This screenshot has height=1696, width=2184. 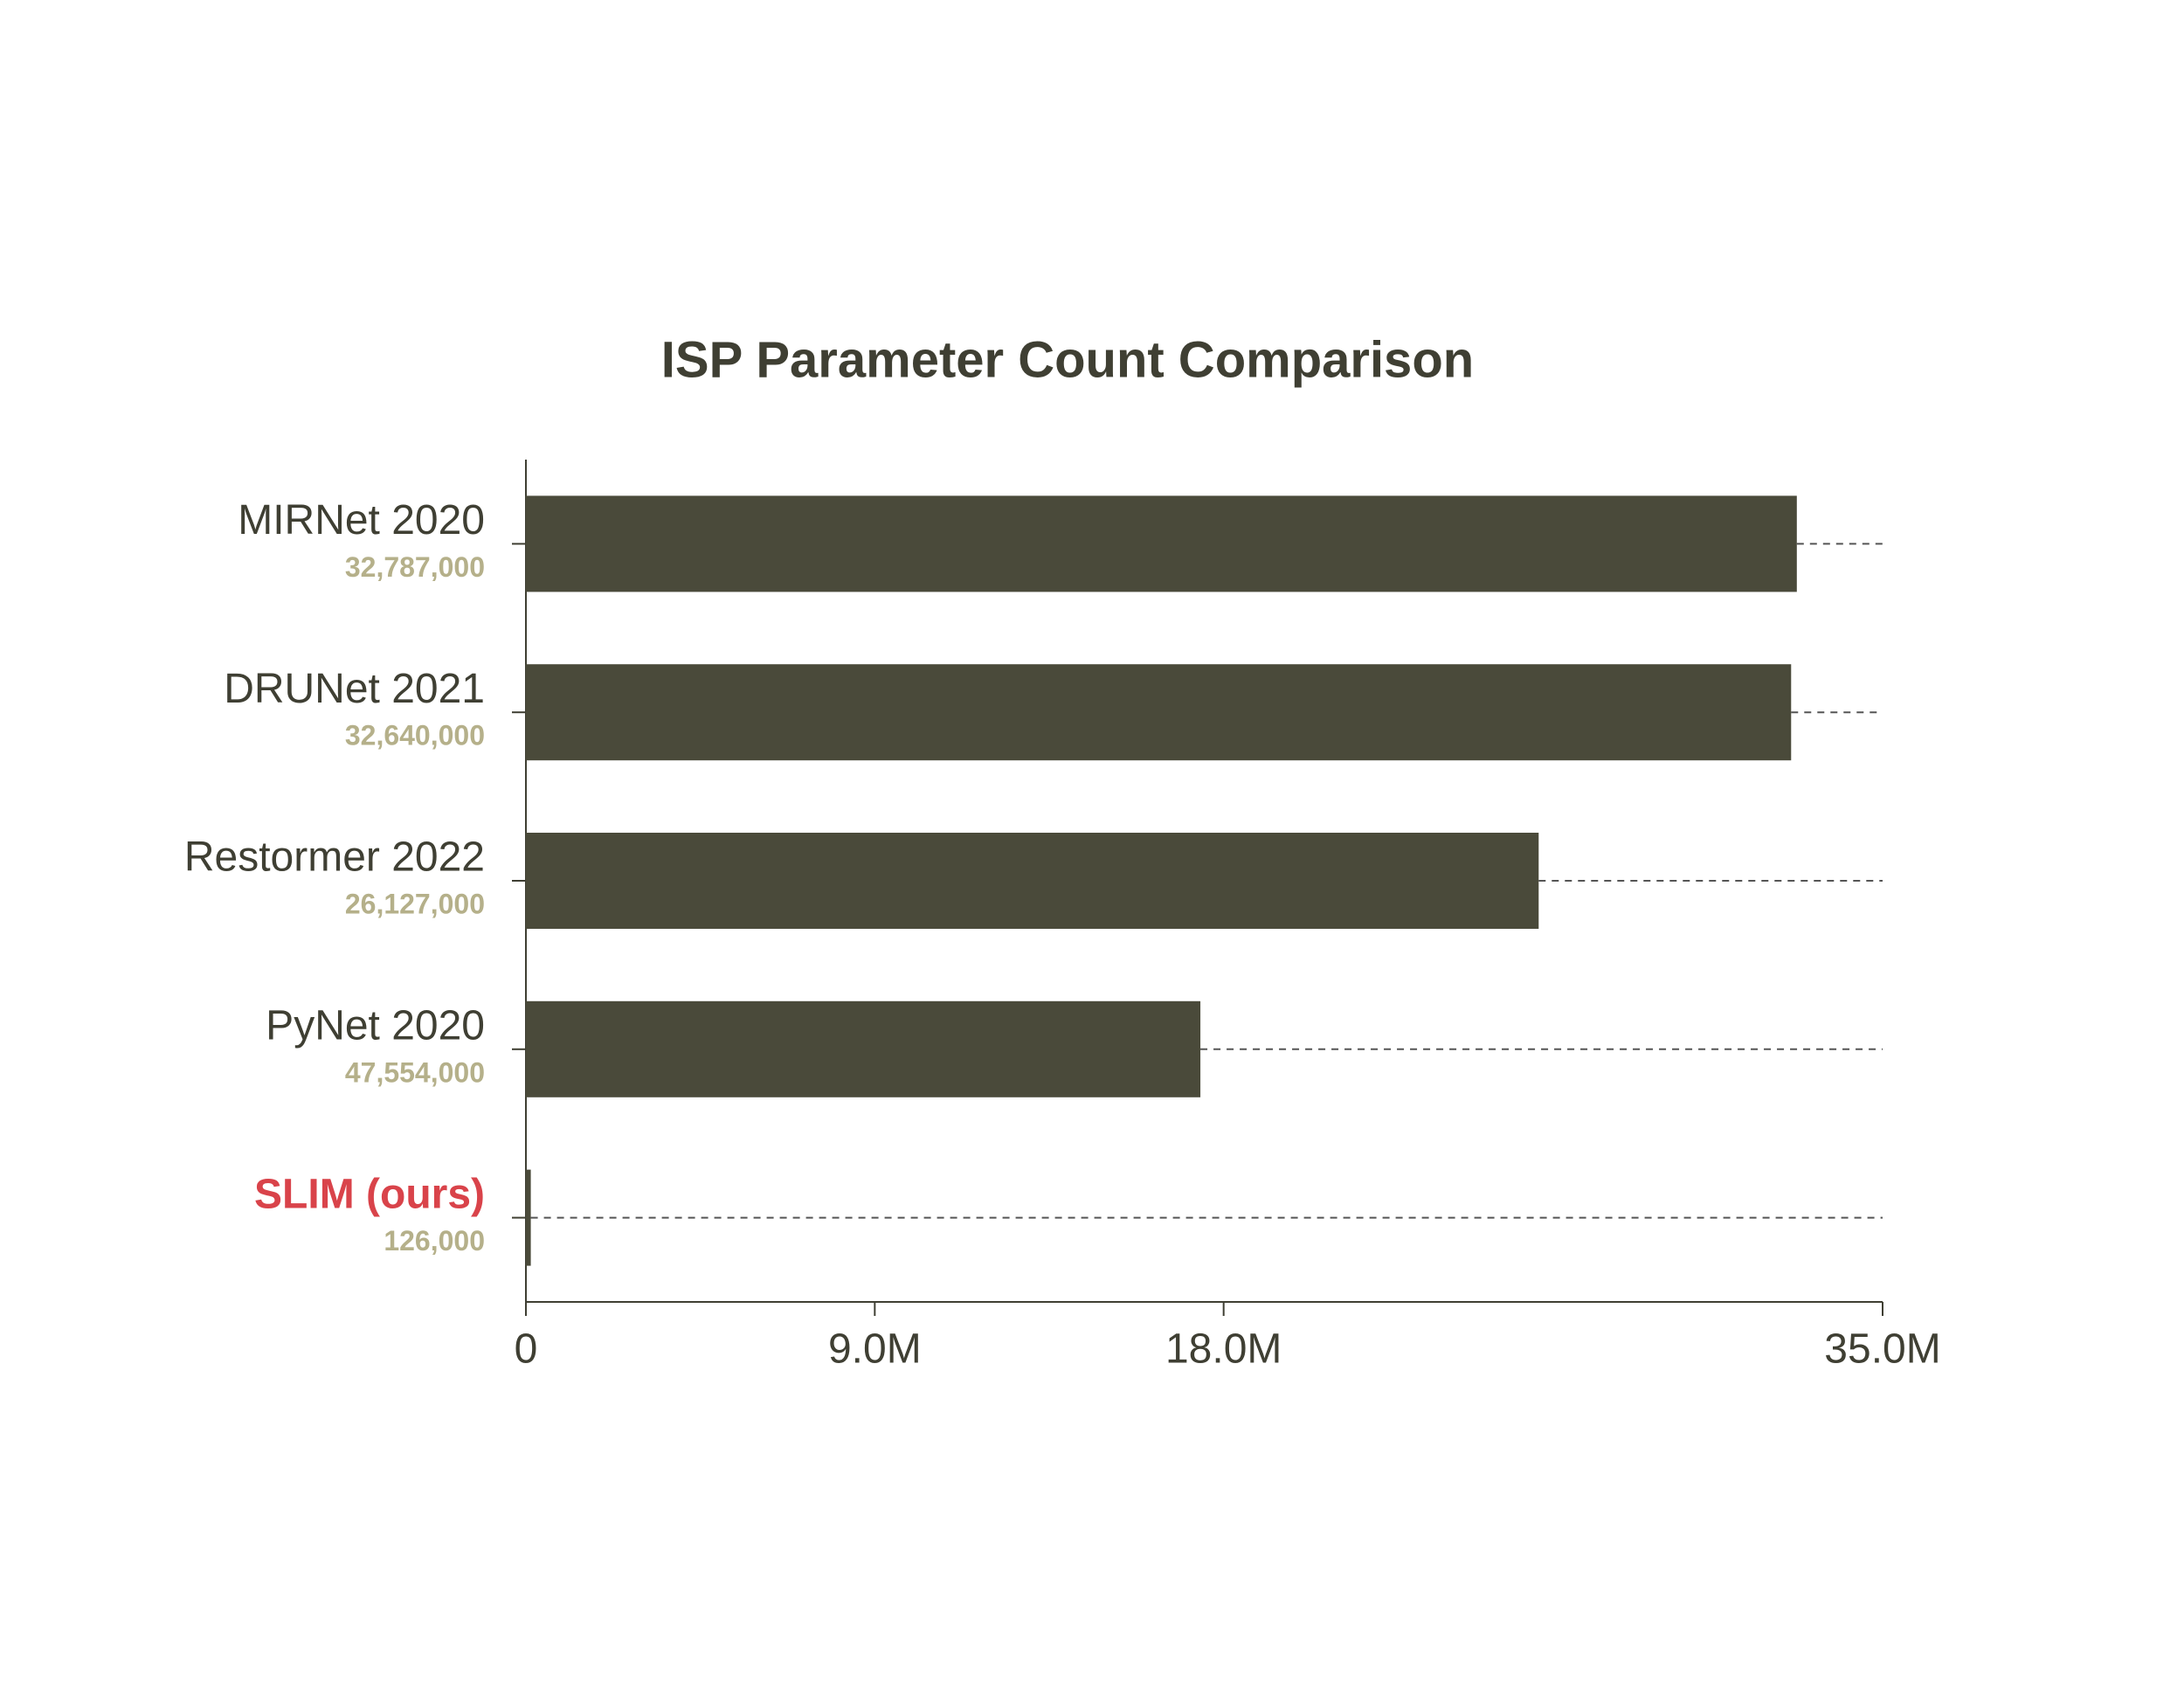 What do you see at coordinates (875, 1349) in the screenshot?
I see `x-tick-label: 9.0M` at bounding box center [875, 1349].